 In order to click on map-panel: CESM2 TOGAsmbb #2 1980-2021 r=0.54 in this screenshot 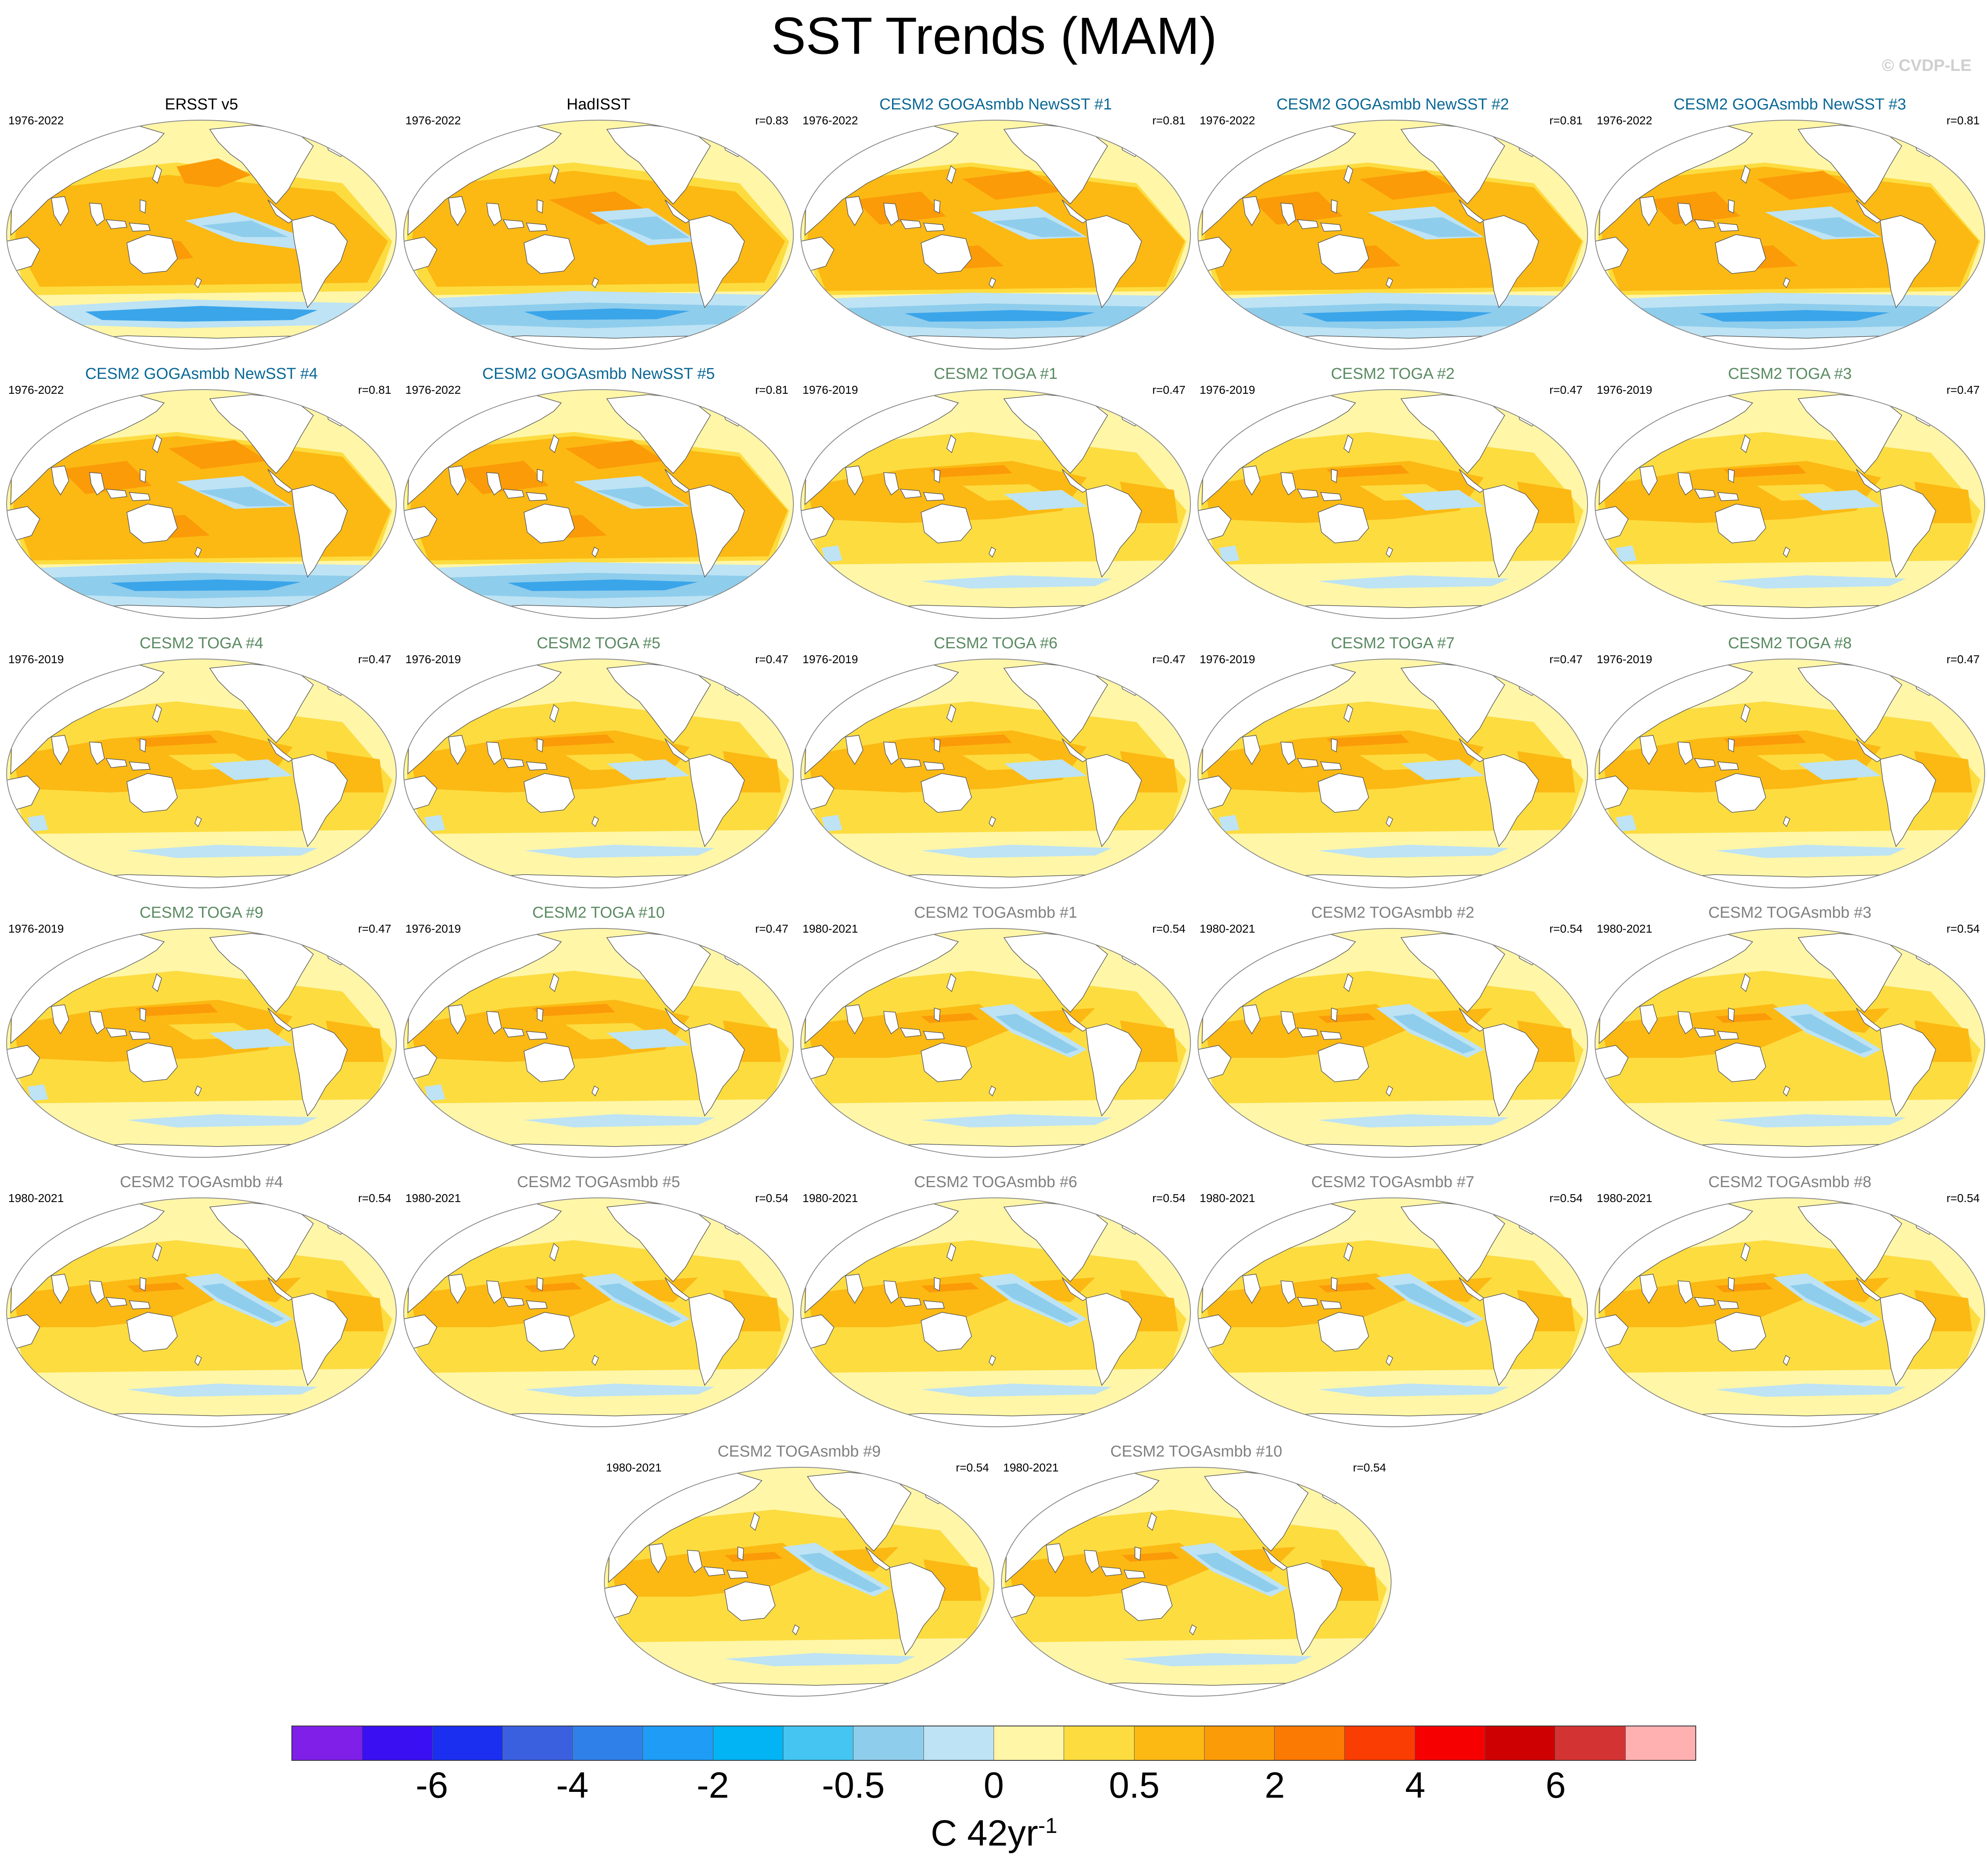, I will do `click(1393, 1032)`.